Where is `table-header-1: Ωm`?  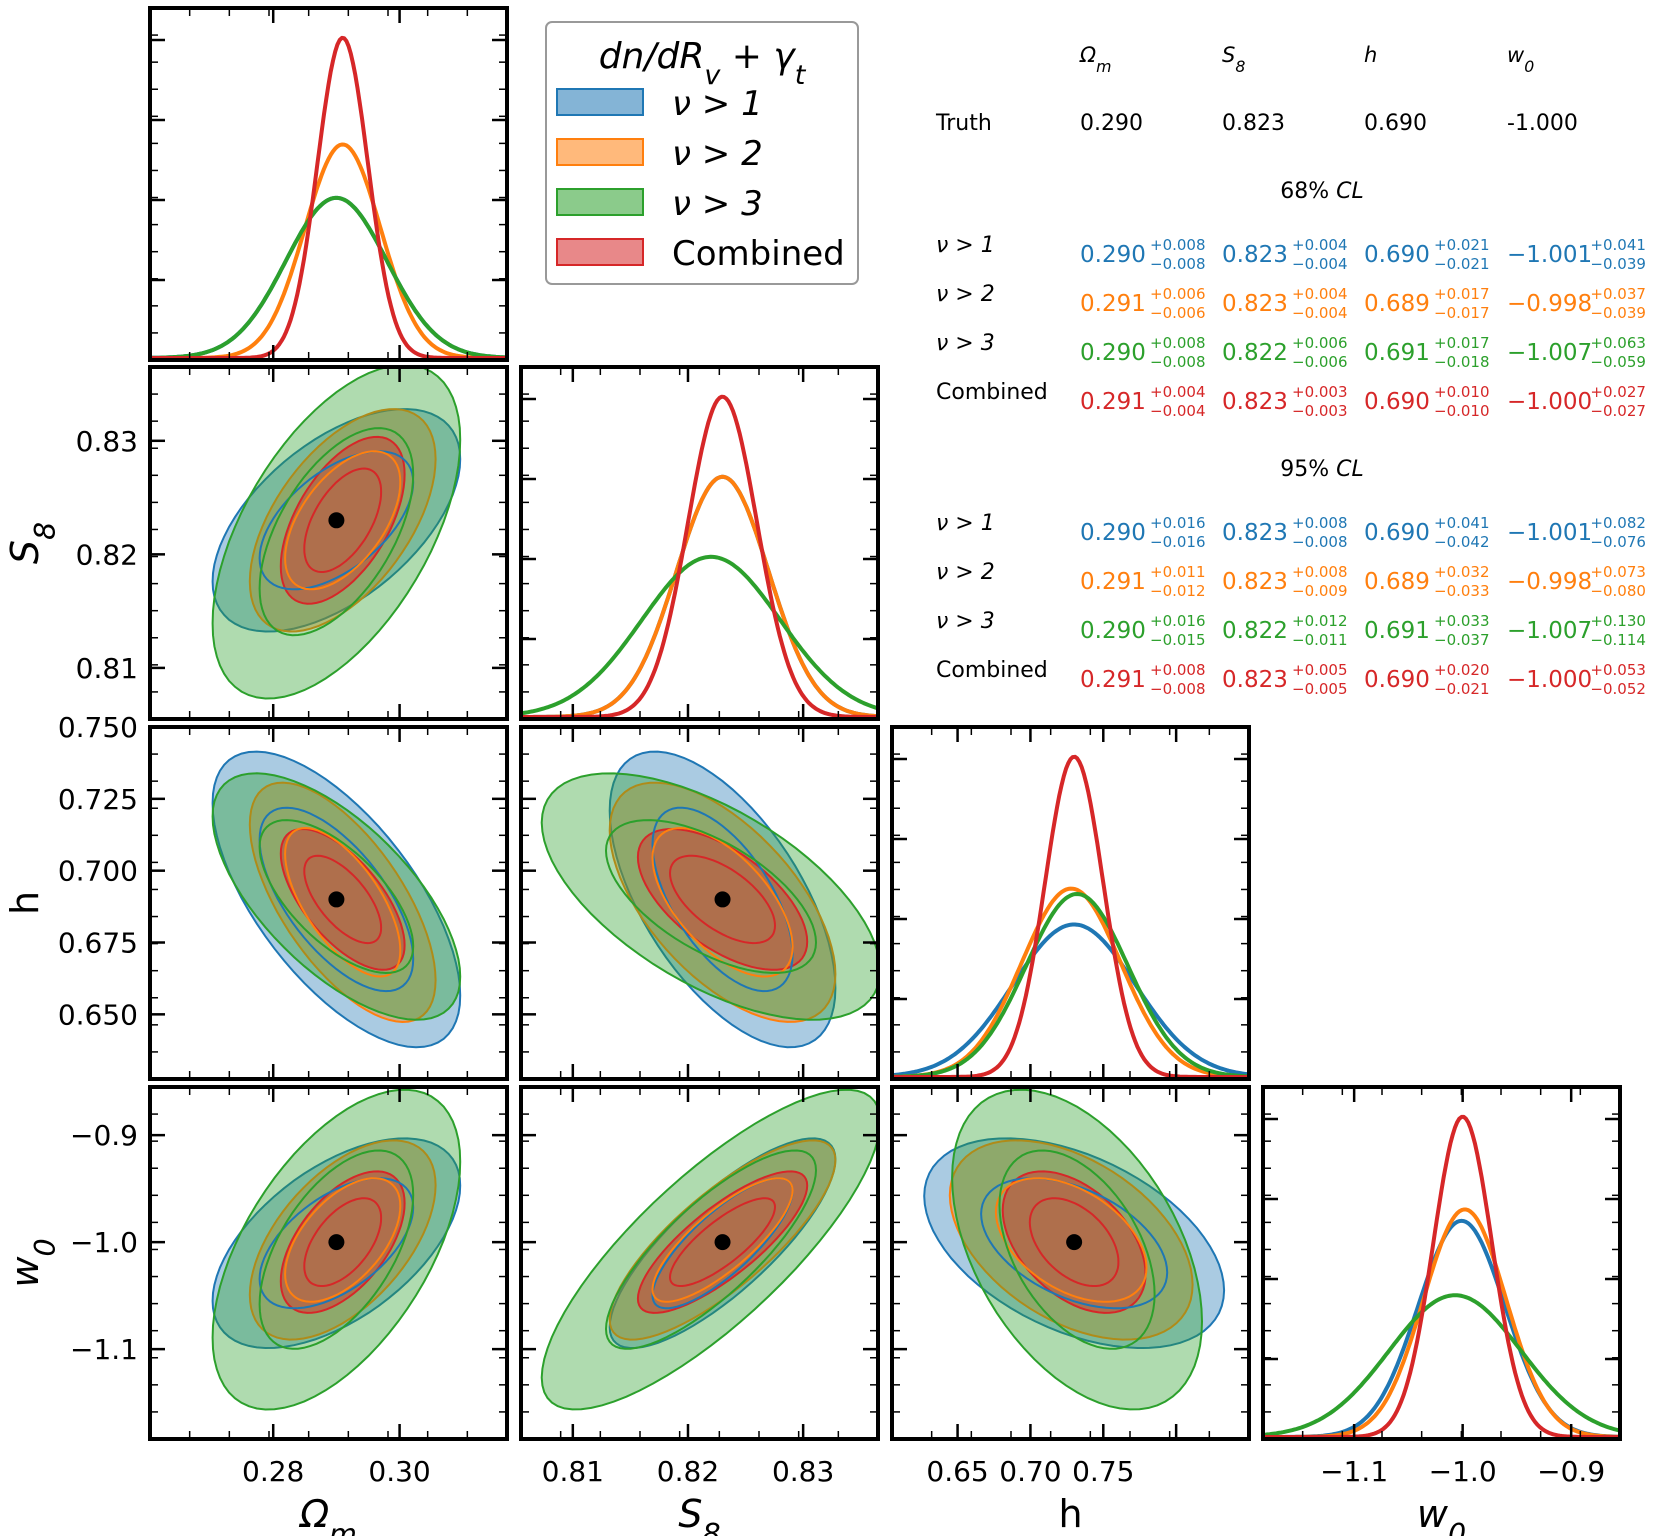 table-header-1: Ωm is located at coordinates (1095, 59).